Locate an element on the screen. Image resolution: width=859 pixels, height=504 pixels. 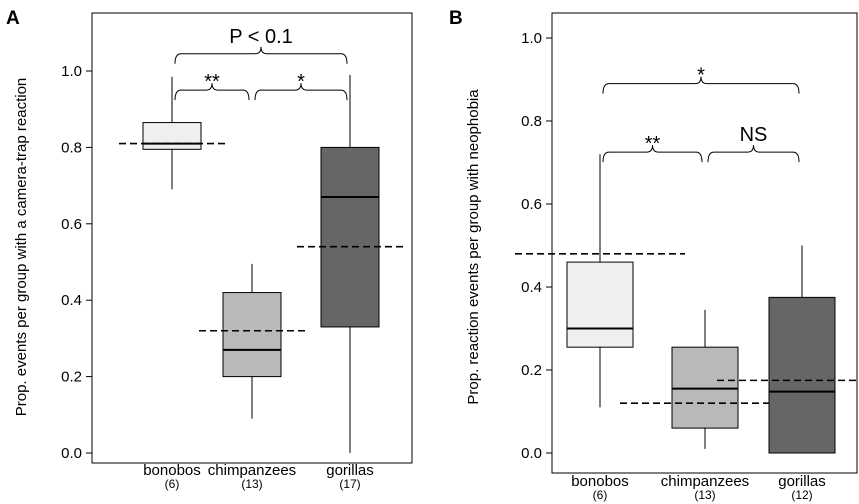
x-axis-a: bonobos(6) chimpanzees(13) gorillas(17) is located at coordinates (258, 476).